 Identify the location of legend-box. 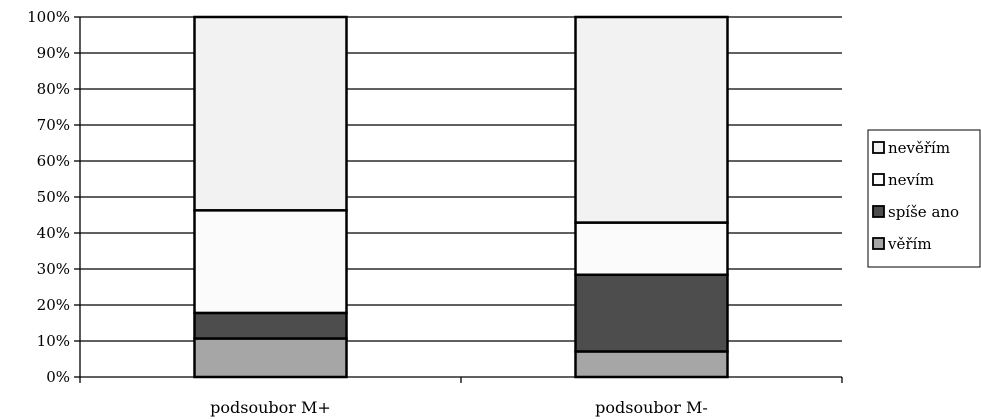
(924, 198).